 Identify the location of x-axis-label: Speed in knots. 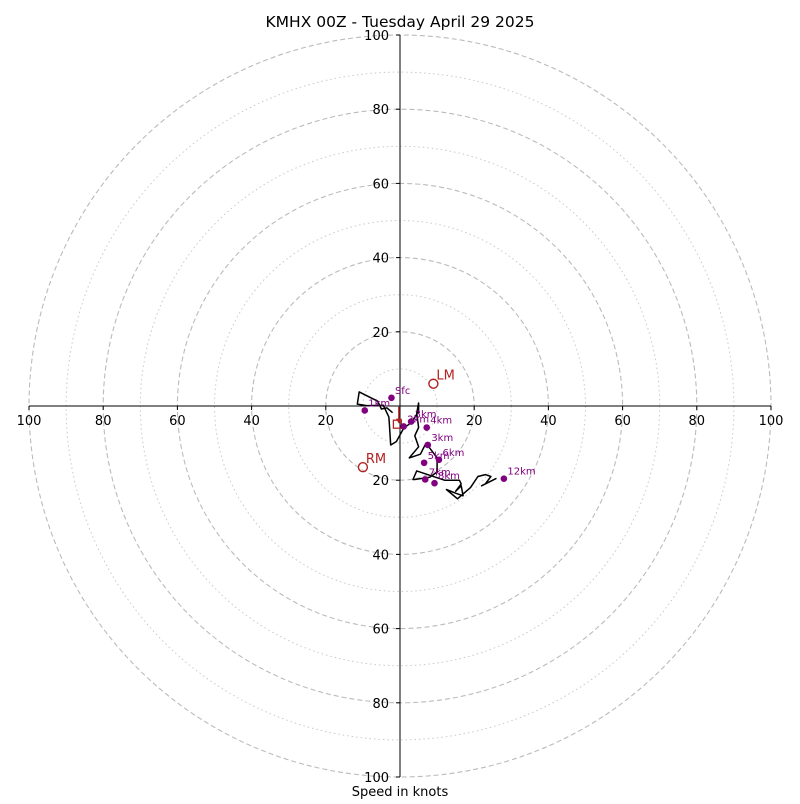
(400, 792).